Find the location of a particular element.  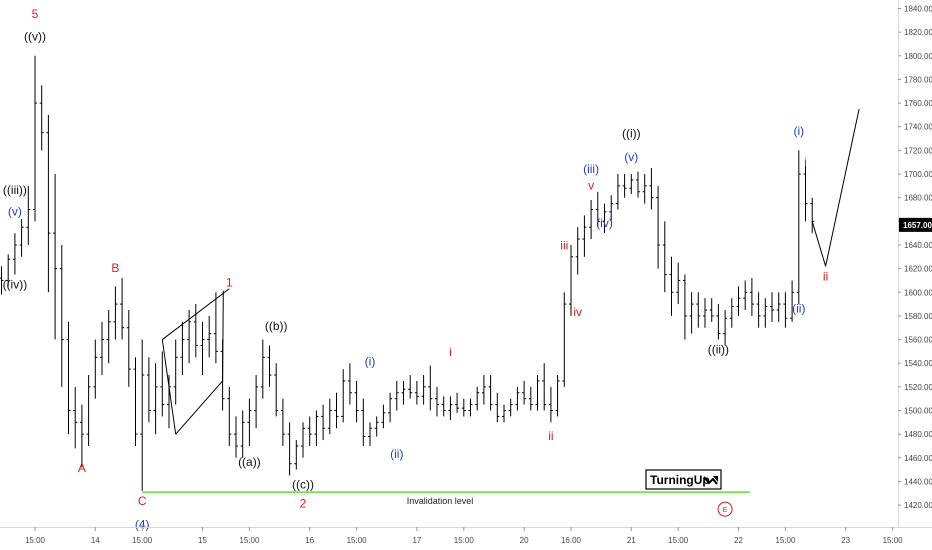

wave-label: (iii) is located at coordinates (591, 169).